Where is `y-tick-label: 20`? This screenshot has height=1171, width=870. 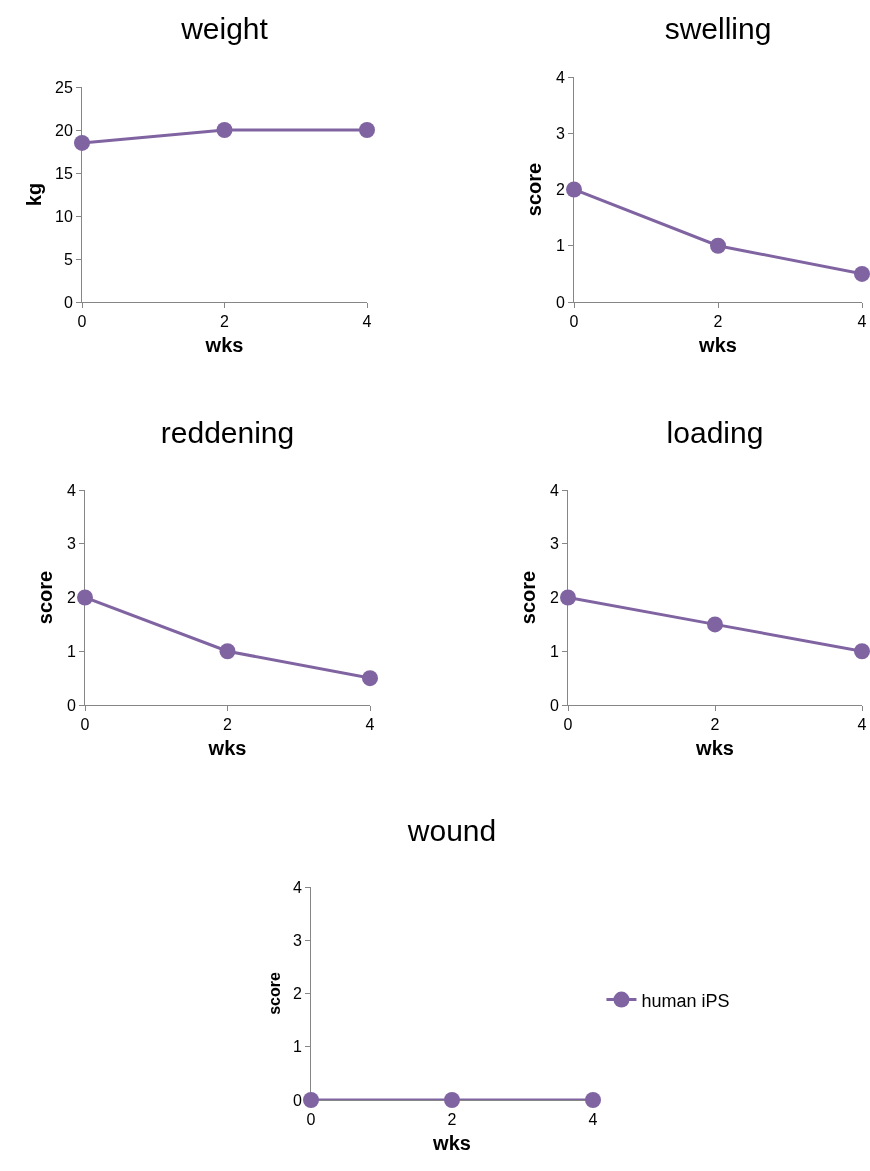 y-tick-label: 20 is located at coordinates (64, 130).